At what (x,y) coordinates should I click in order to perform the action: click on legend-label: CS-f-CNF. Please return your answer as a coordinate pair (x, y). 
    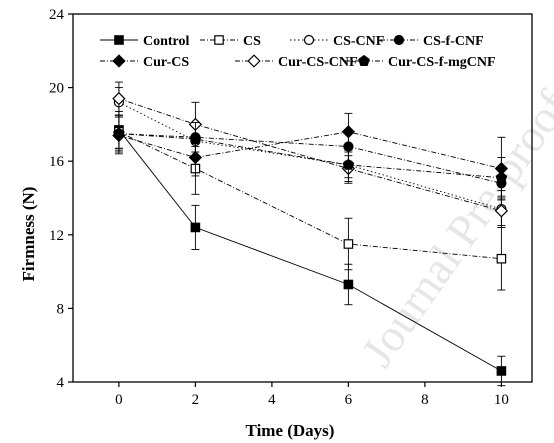
    Looking at the image, I should click on (453, 41).